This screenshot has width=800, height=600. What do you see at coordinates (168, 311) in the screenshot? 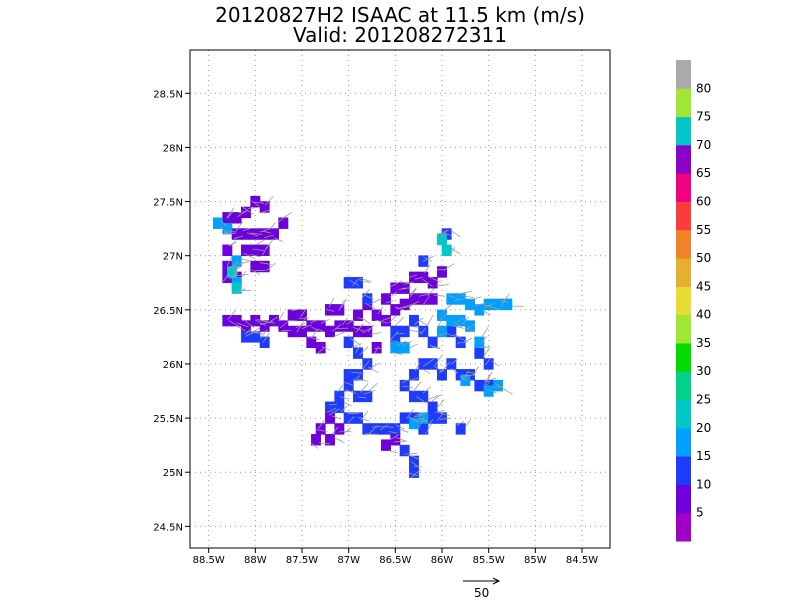
I see `y-tick-label: 26.5N` at bounding box center [168, 311].